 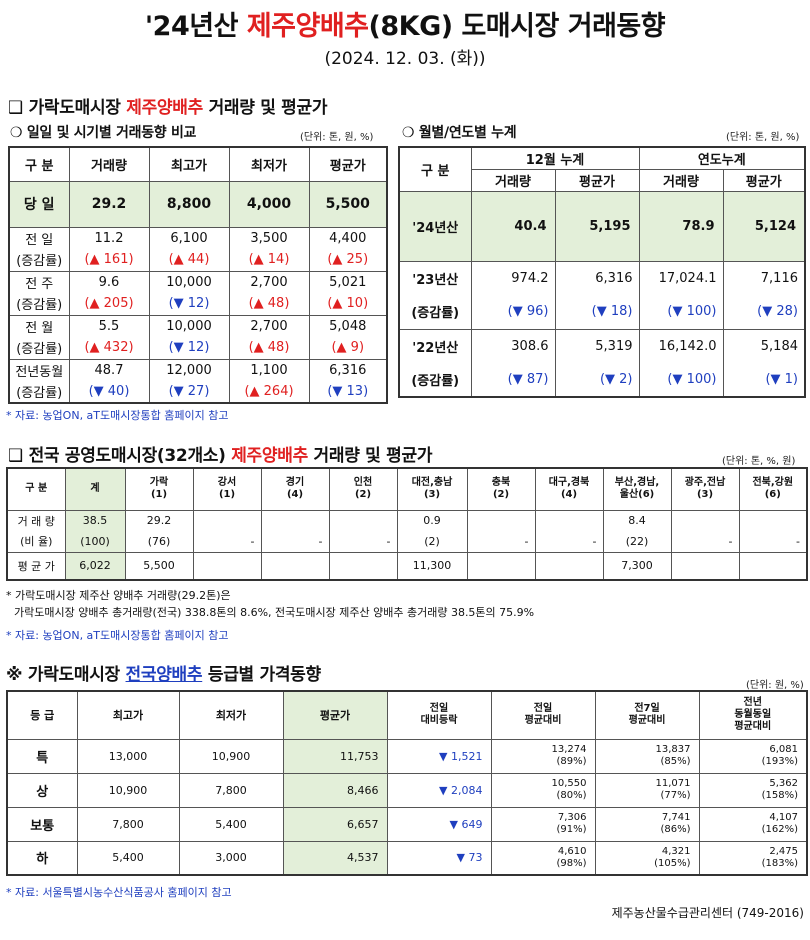 What do you see at coordinates (647, 756) in the screenshot?
I see `grade-prev-week: 13,837 (85%)` at bounding box center [647, 756].